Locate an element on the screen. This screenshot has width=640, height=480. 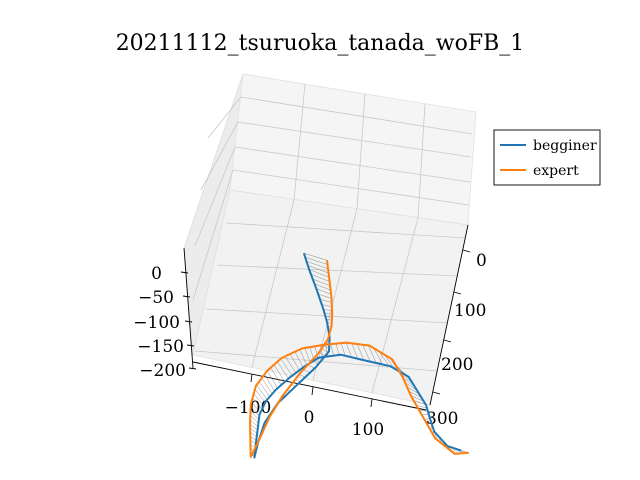
series-line-expert is located at coordinates (359, 359).